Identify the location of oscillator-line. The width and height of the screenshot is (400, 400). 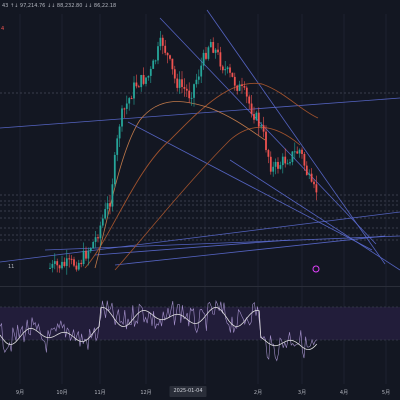
(158, 331).